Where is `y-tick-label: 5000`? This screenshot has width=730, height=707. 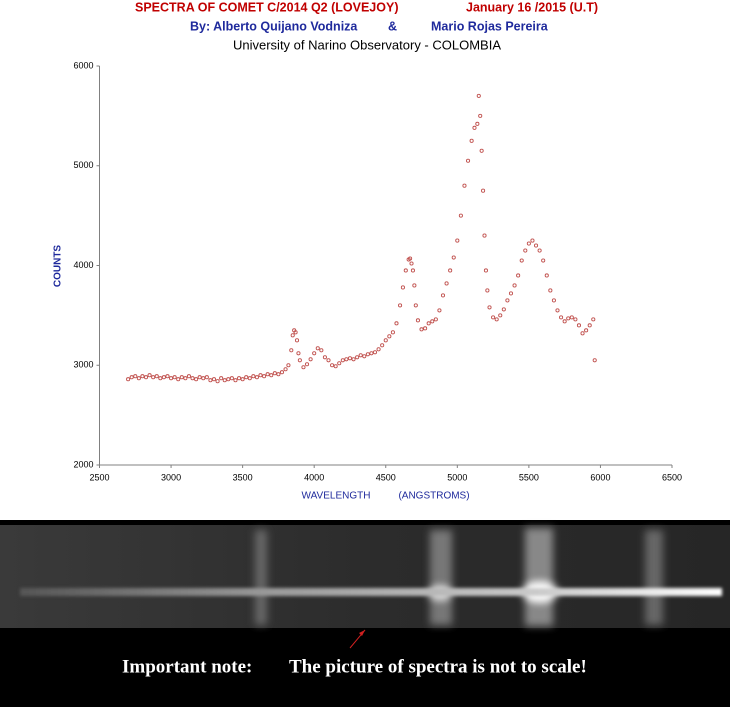
y-tick-label: 5000 is located at coordinates (83, 165).